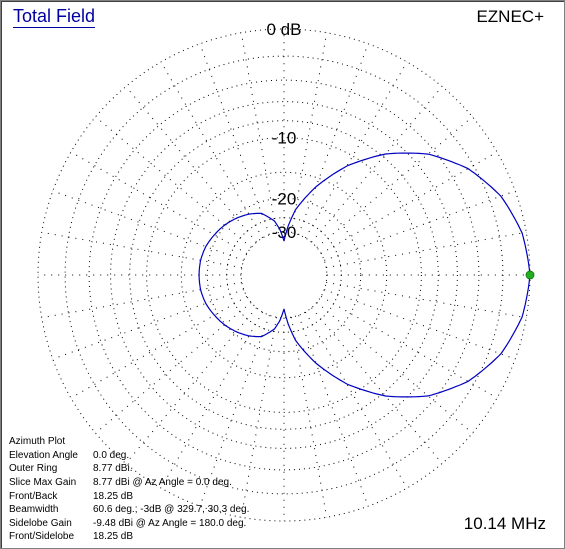 Image resolution: width=565 pixels, height=549 pixels. I want to click on info-value: 0.0 deg., so click(111, 455).